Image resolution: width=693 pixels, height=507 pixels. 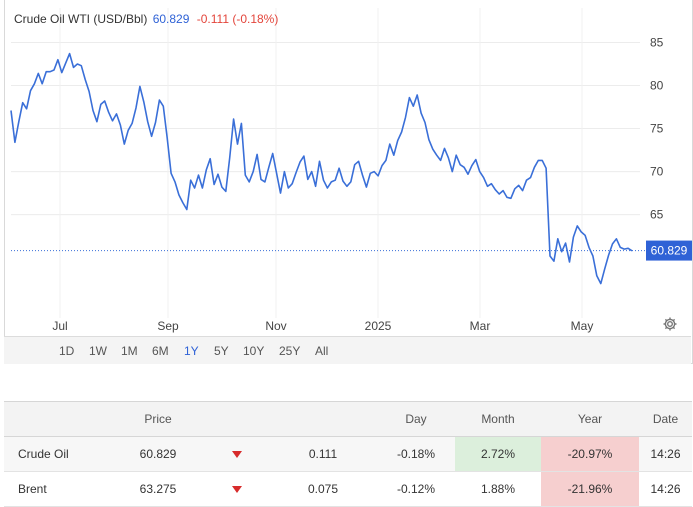 What do you see at coordinates (498, 489) in the screenshot?
I see `commodity-month-pct: 1.88%` at bounding box center [498, 489].